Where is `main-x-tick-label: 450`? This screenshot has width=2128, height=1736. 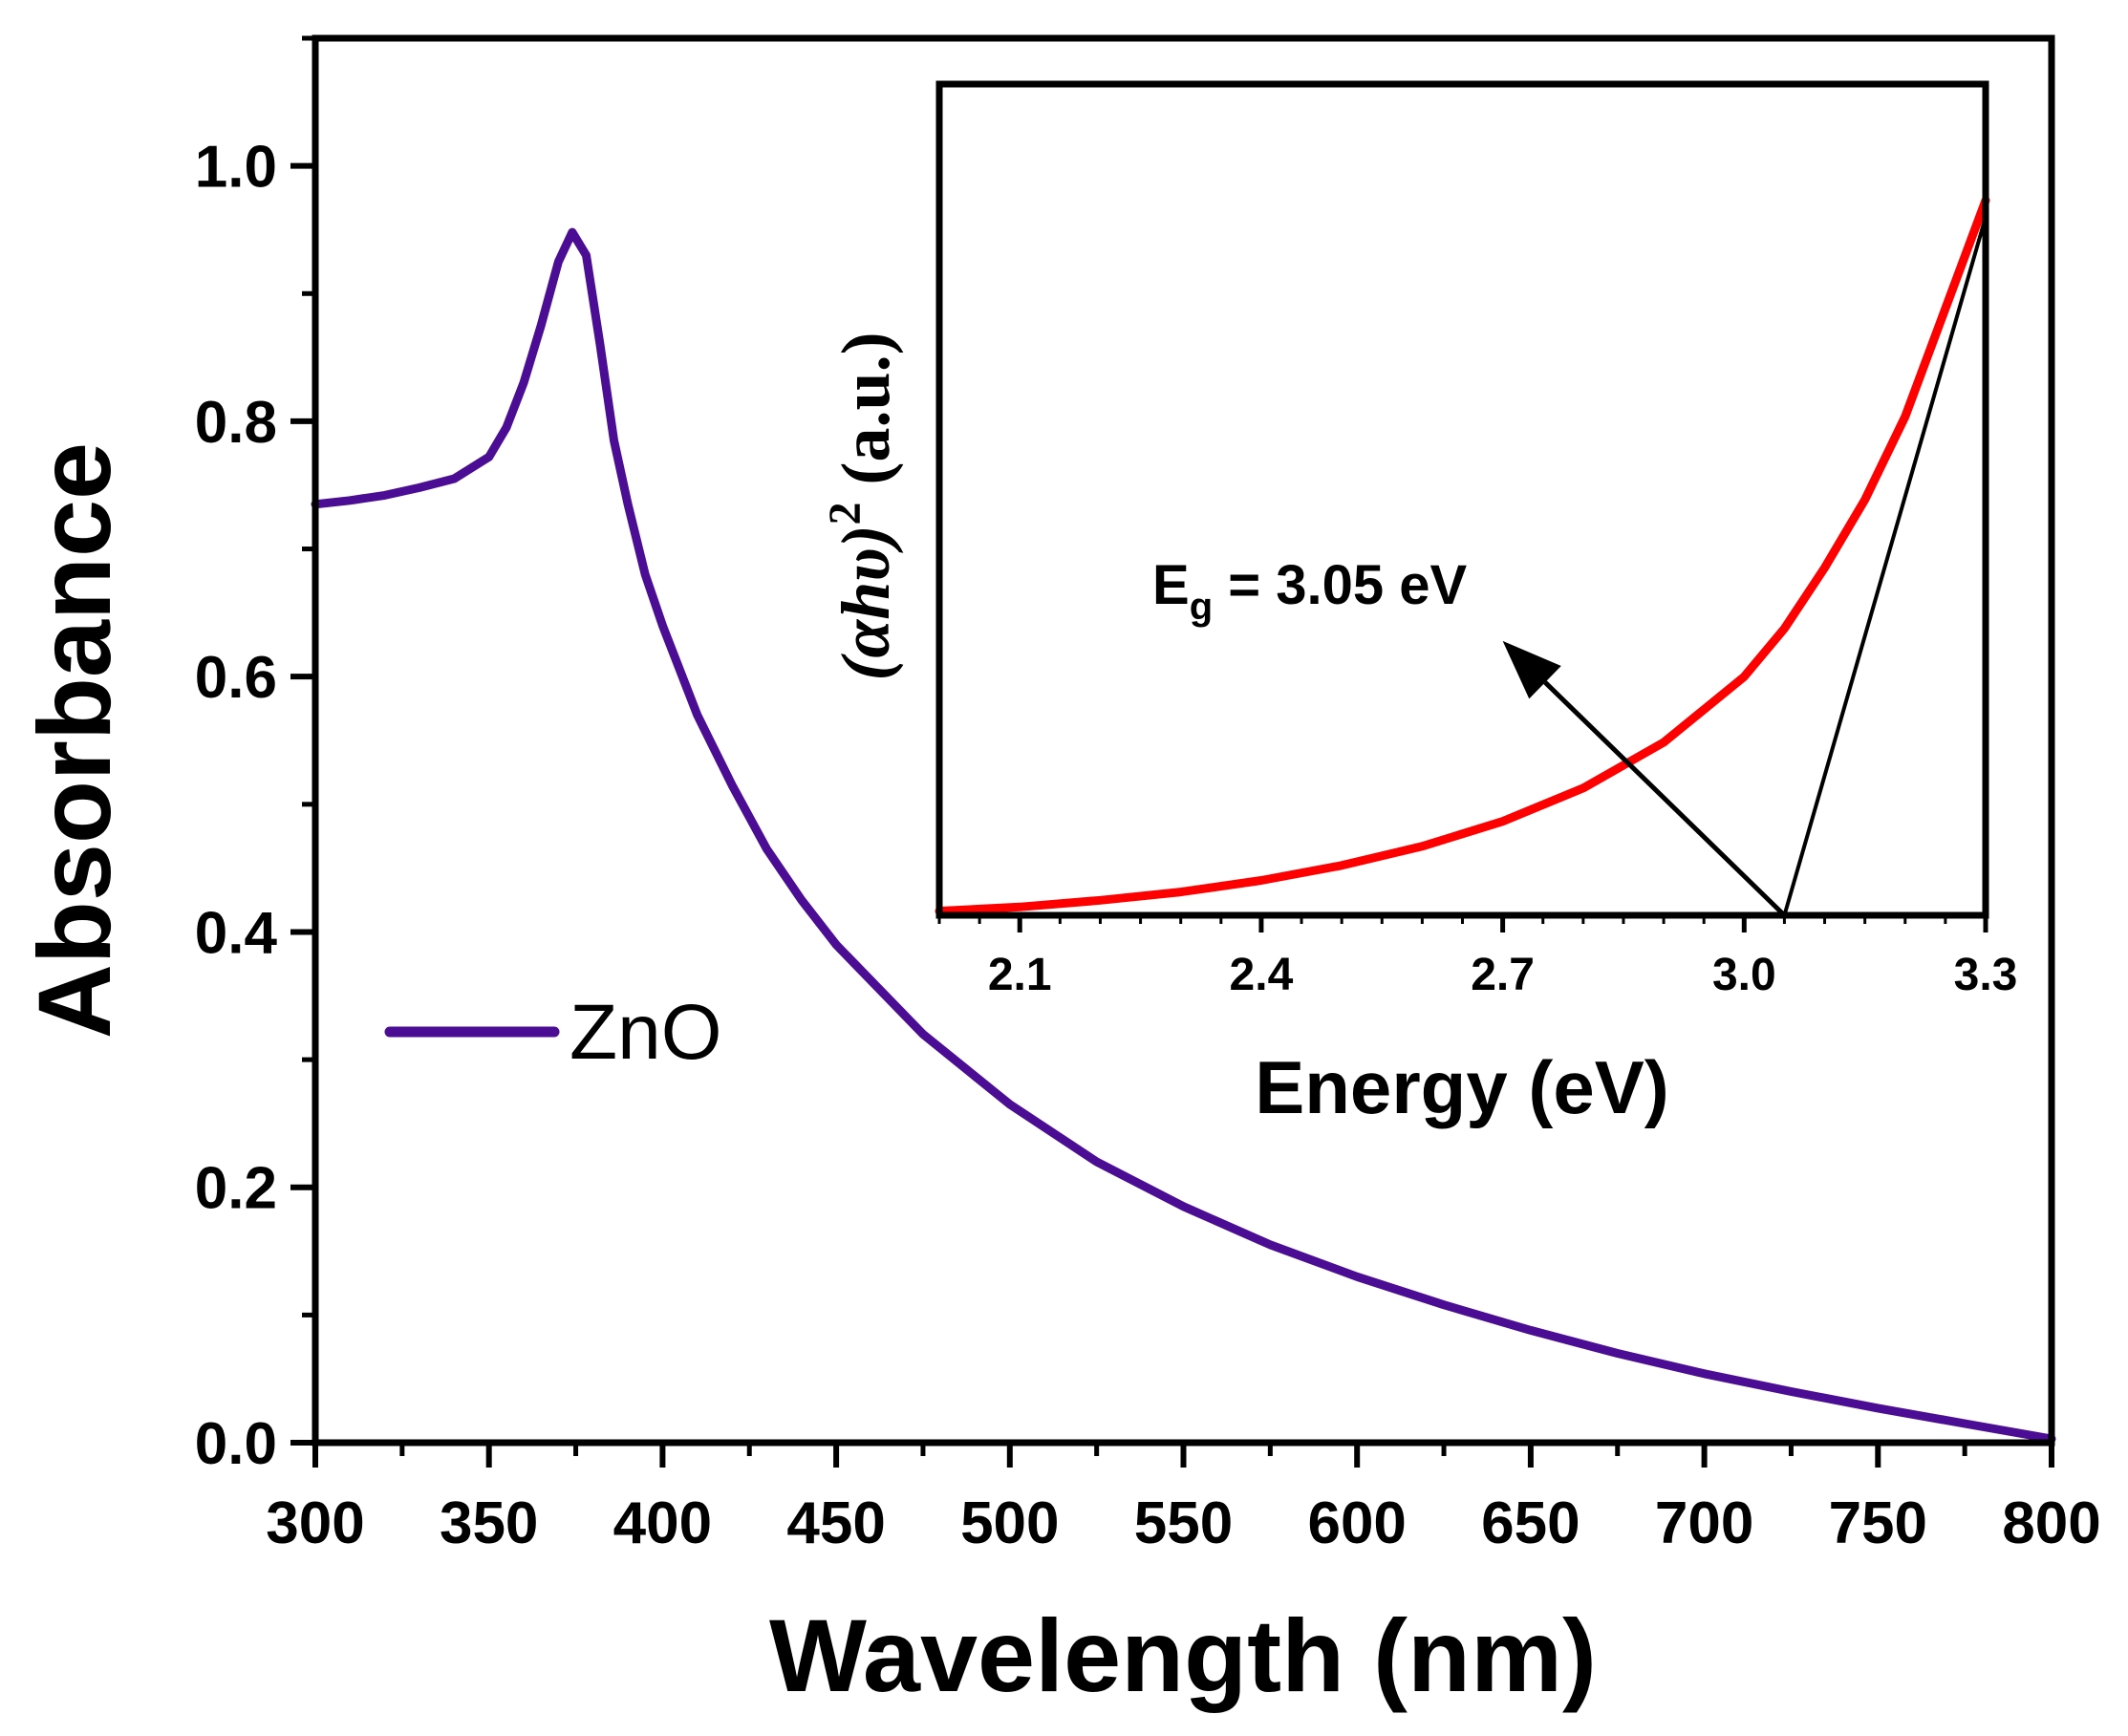
main-x-tick-label: 450 is located at coordinates (835, 1523).